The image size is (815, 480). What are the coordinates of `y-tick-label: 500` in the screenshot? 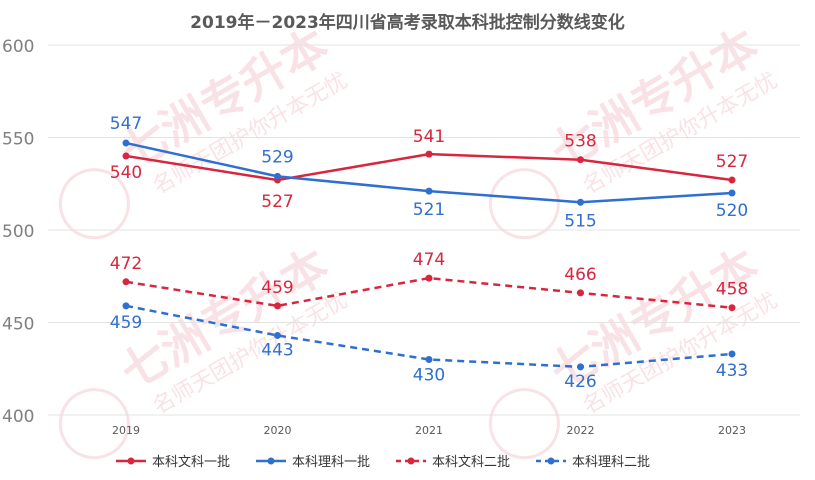 It's located at (18, 232).